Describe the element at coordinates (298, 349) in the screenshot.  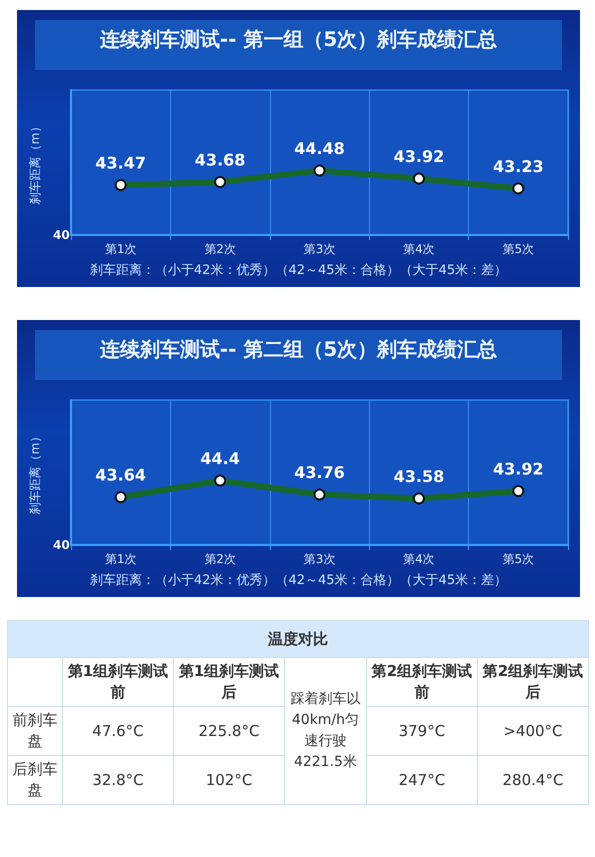
I see `chart-title: 连续刹车测试-- 第二组（5次）刹车成绩汇总` at that location.